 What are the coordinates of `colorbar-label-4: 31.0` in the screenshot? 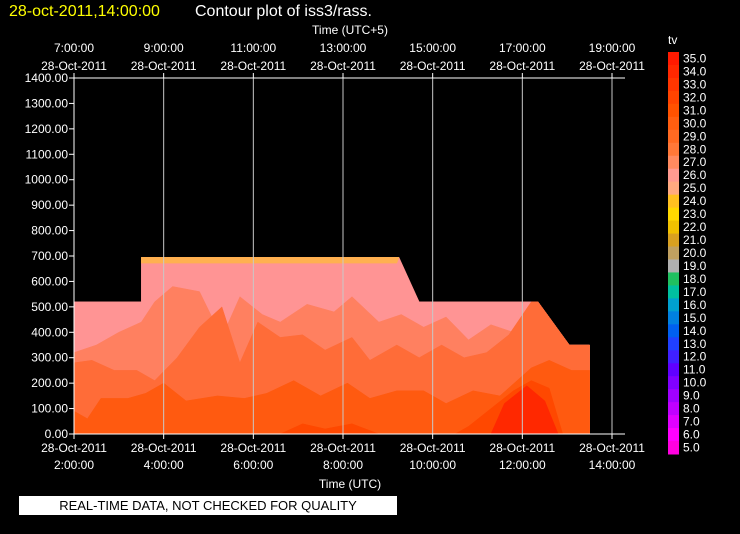 It's located at (695, 110).